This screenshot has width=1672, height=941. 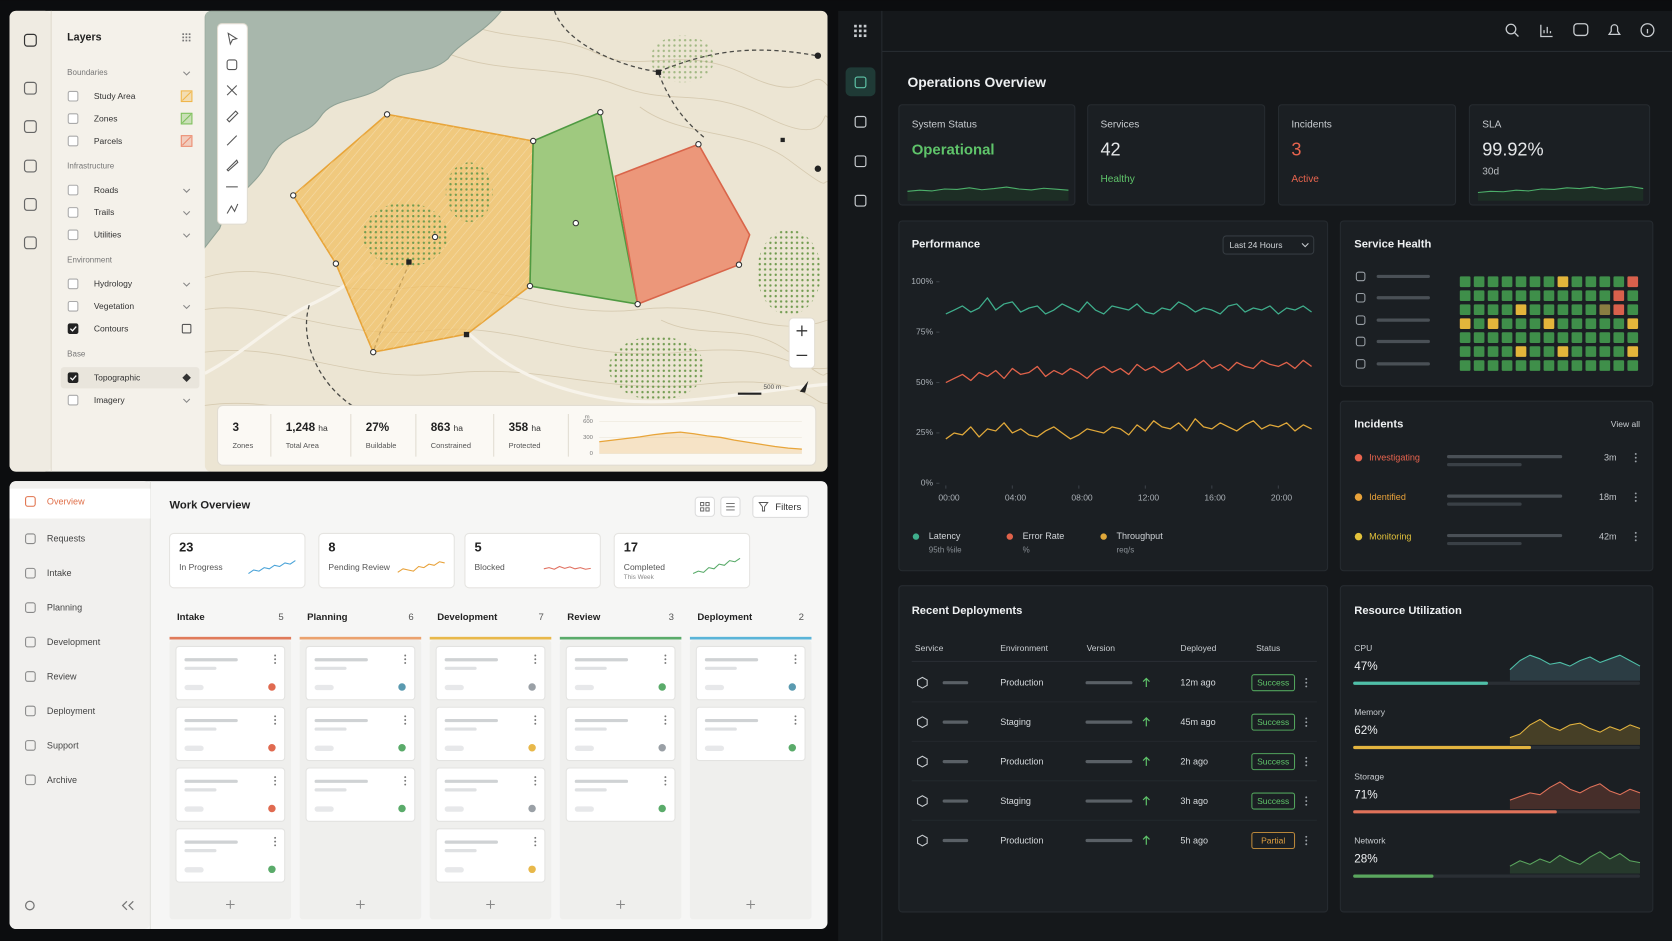 I want to click on view-all-link: View all, so click(x=1625, y=424).